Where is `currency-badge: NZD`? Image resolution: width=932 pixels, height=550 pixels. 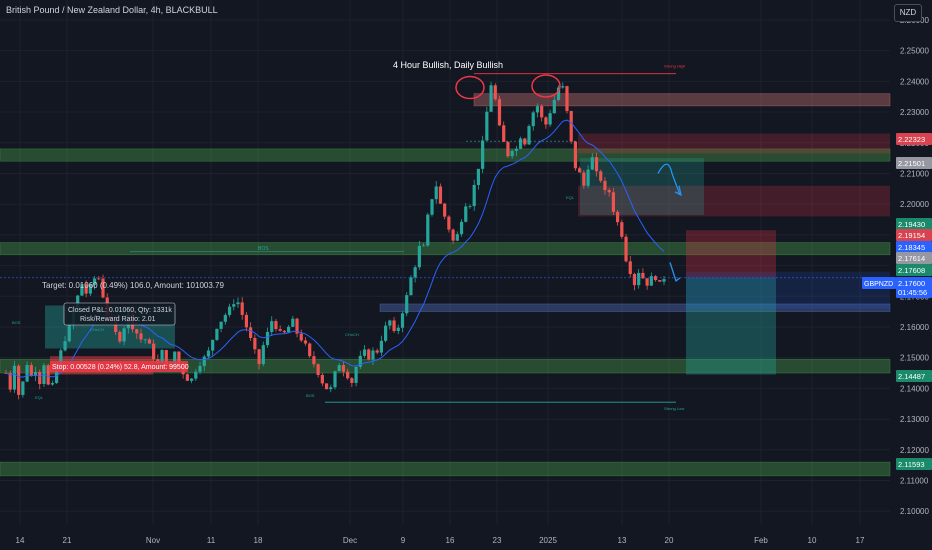
currency-badge: NZD is located at coordinates (908, 13).